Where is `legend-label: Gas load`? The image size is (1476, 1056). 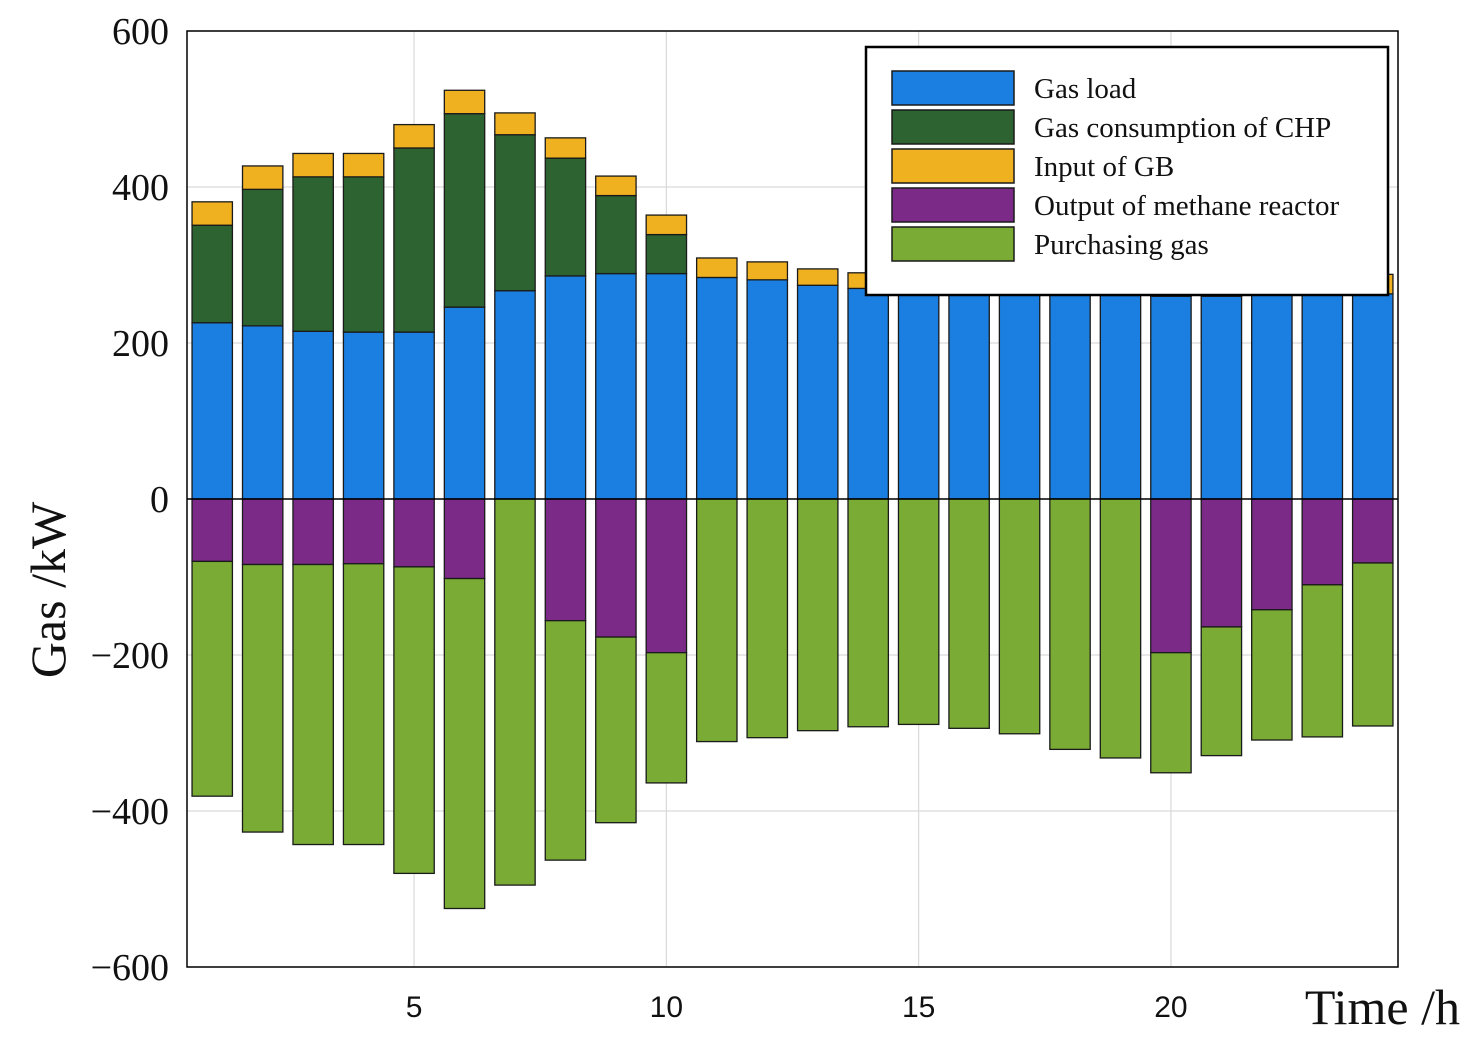
legend-label: Gas load is located at coordinates (1085, 89).